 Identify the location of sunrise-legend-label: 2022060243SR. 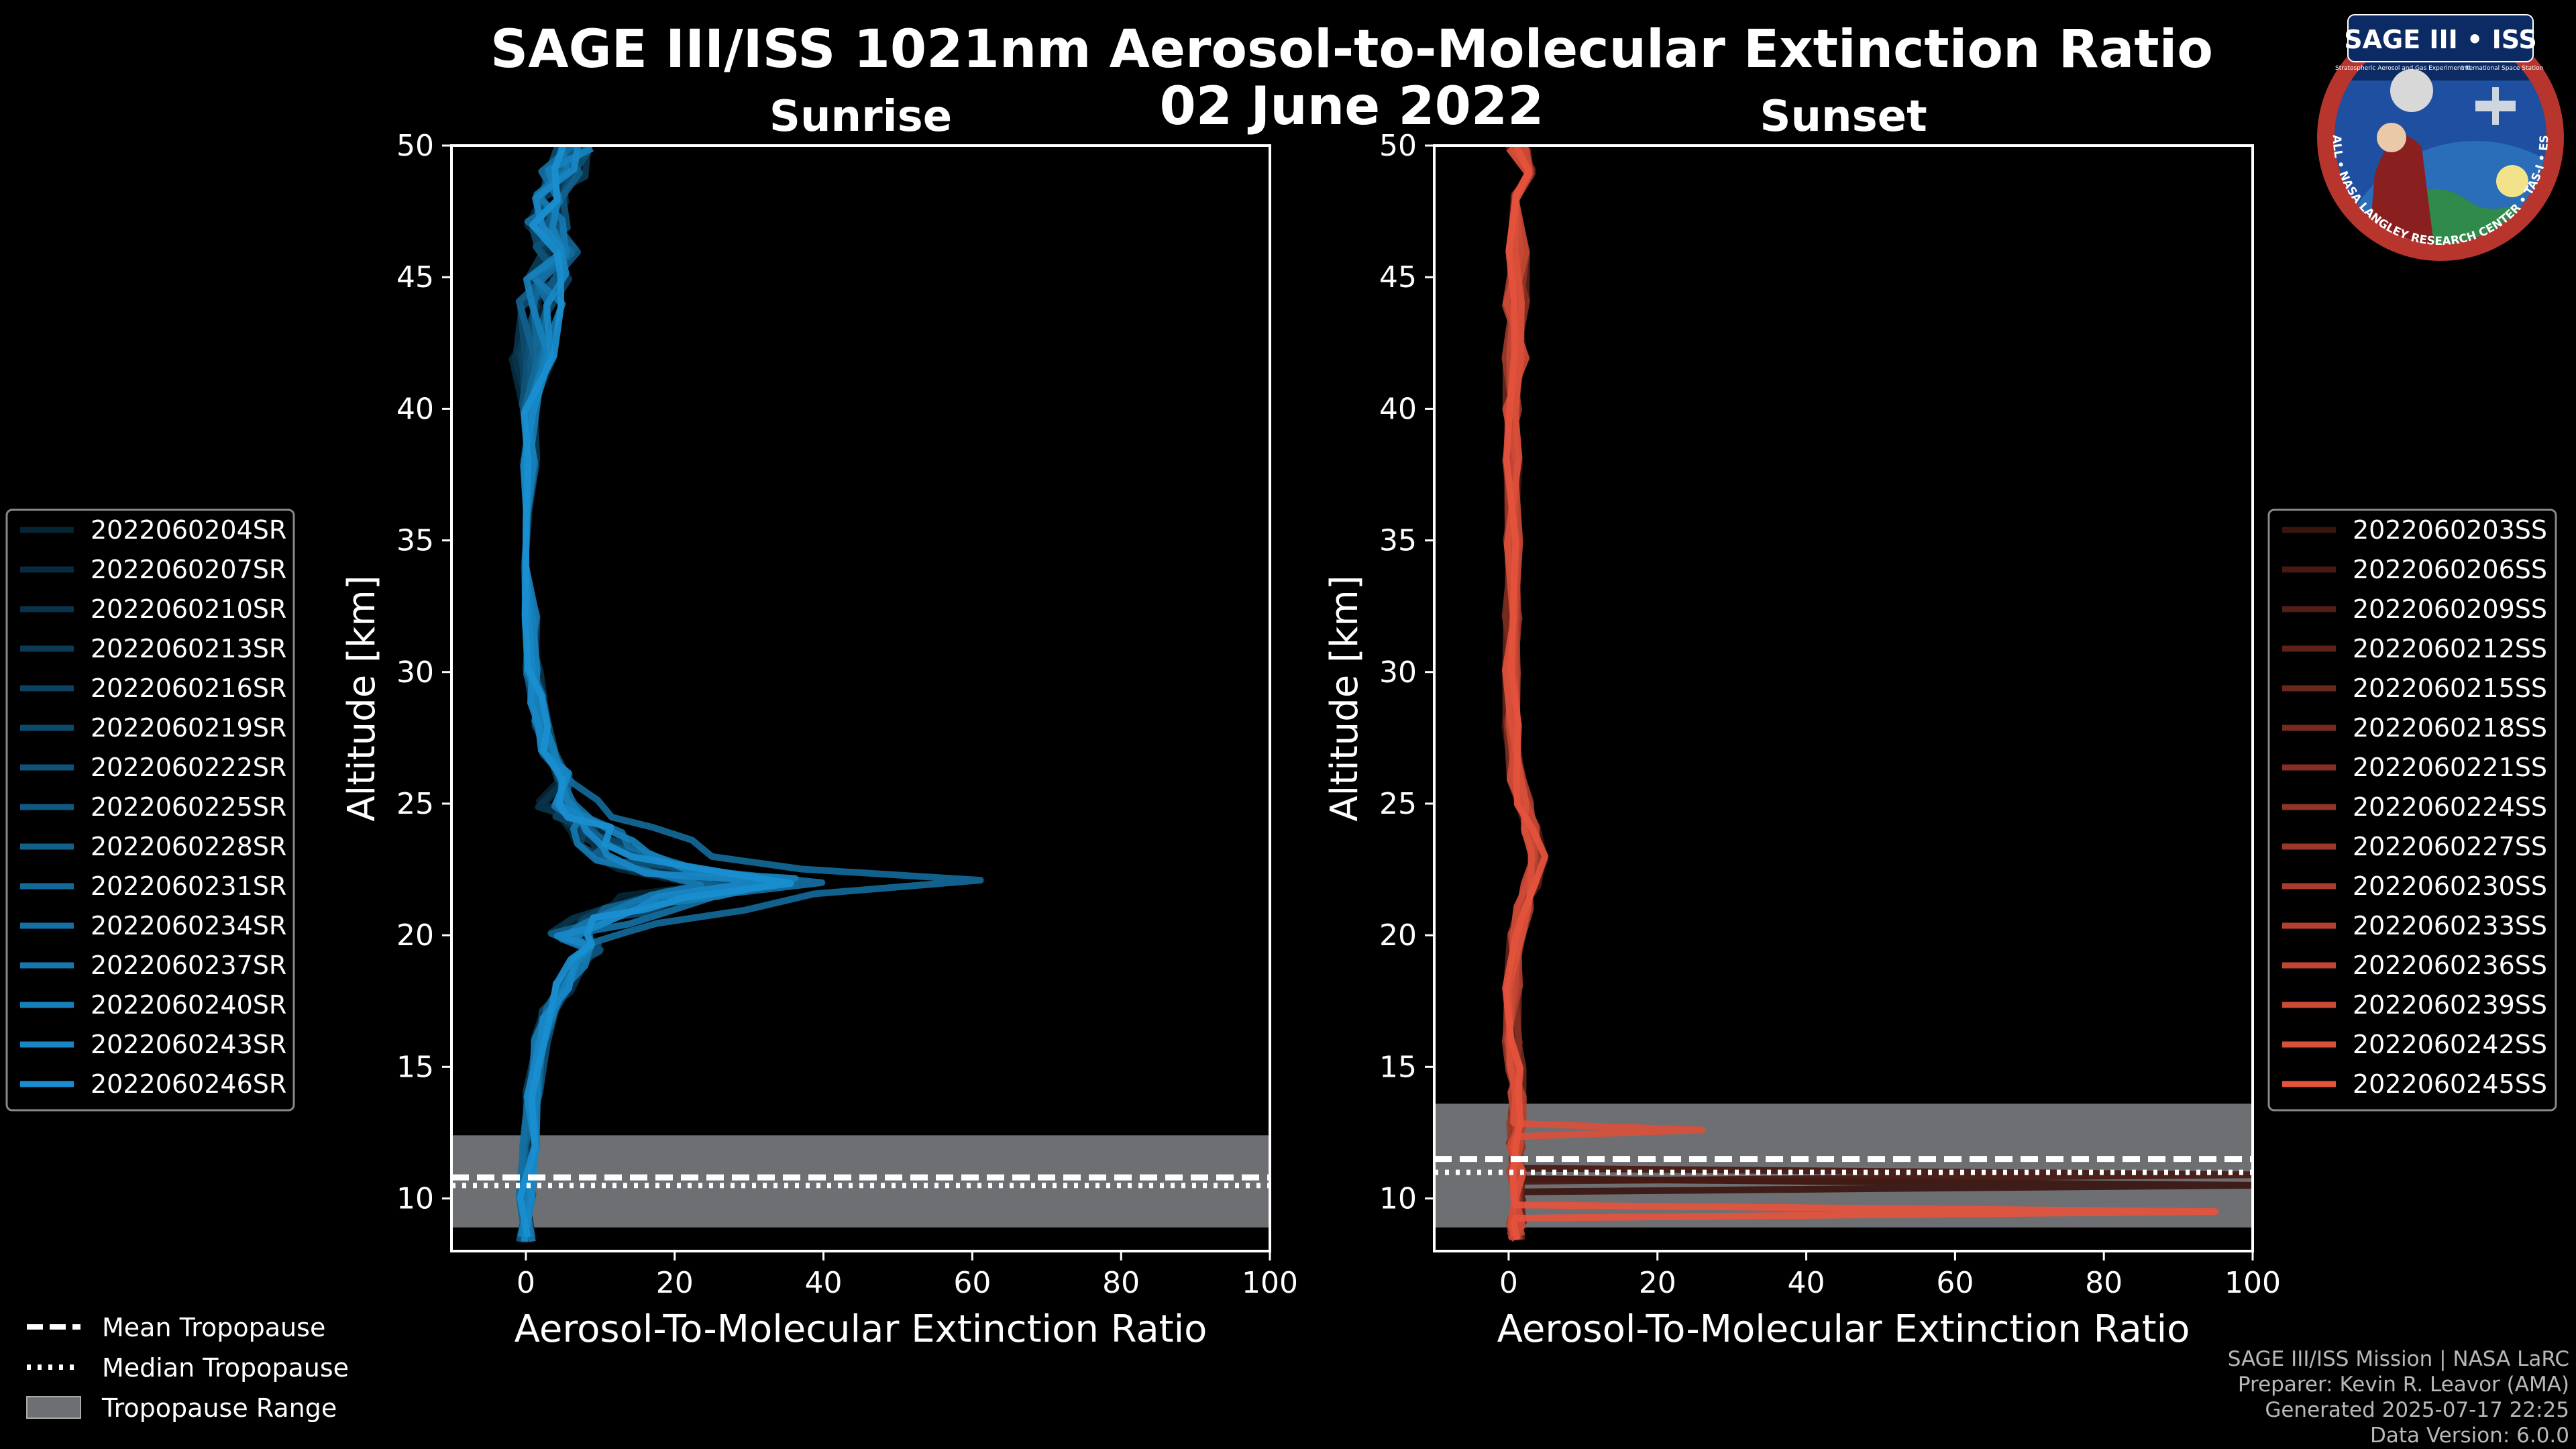
(188, 1044).